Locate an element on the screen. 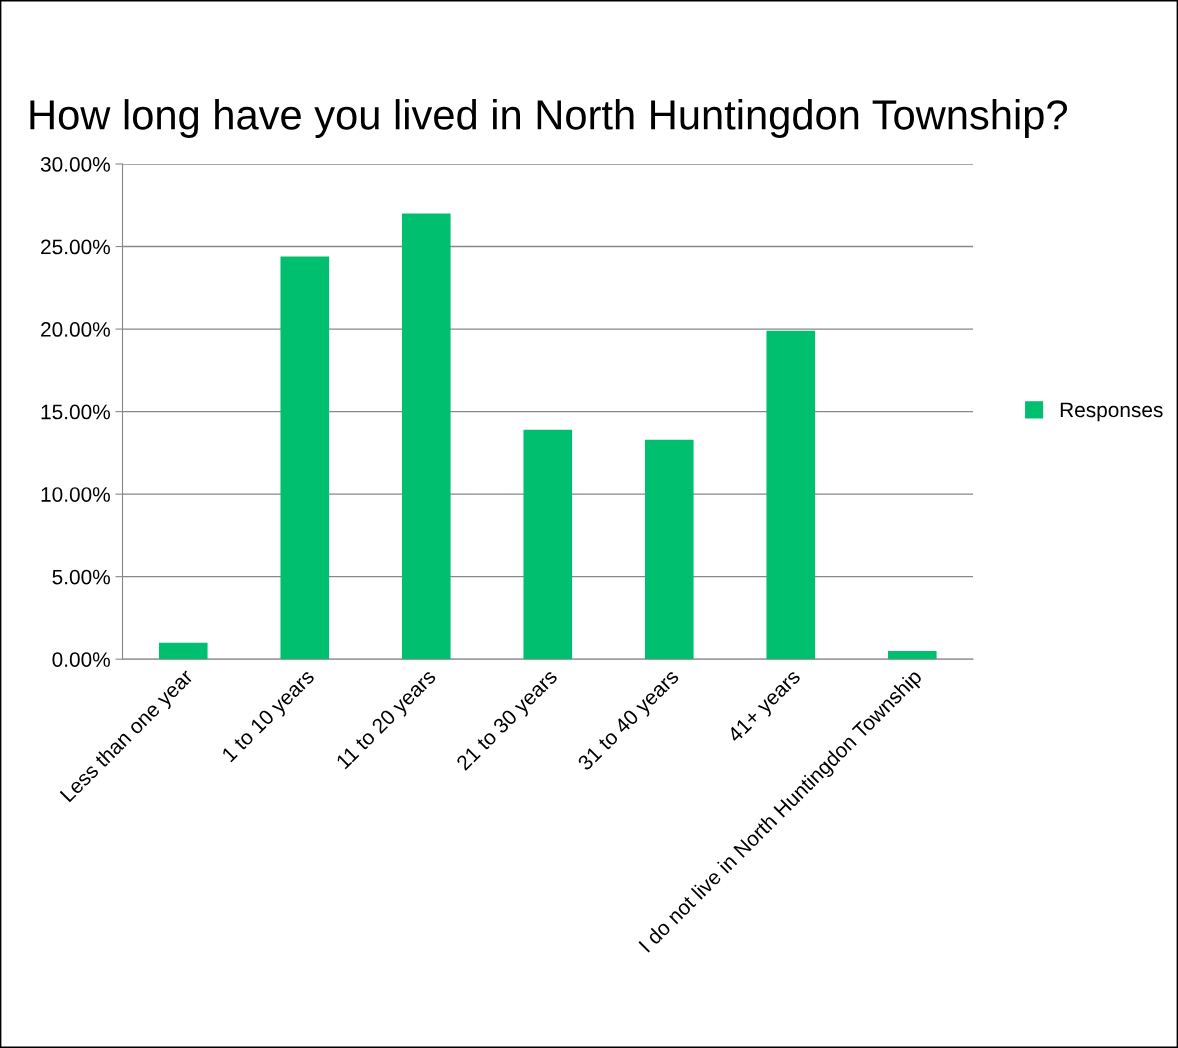 This screenshot has height=1048, width=1178. y-tick-label: 20.00% is located at coordinates (75, 329).